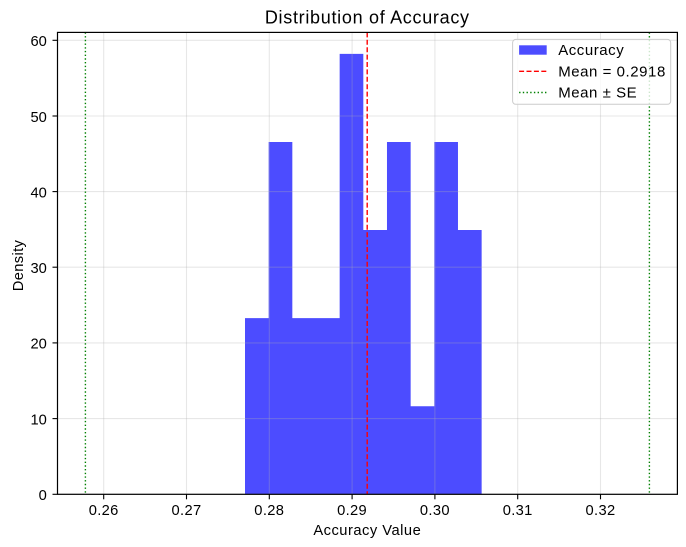  I want to click on svg-text: 0.31, so click(518, 511).